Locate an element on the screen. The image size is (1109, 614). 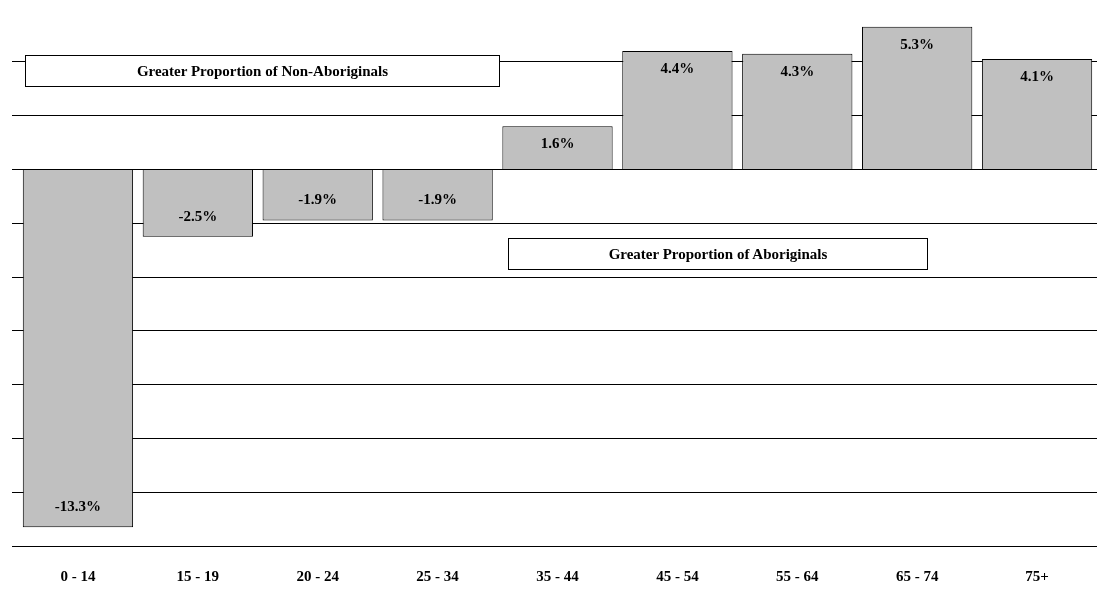
data-label: 4.3% is located at coordinates (797, 70).